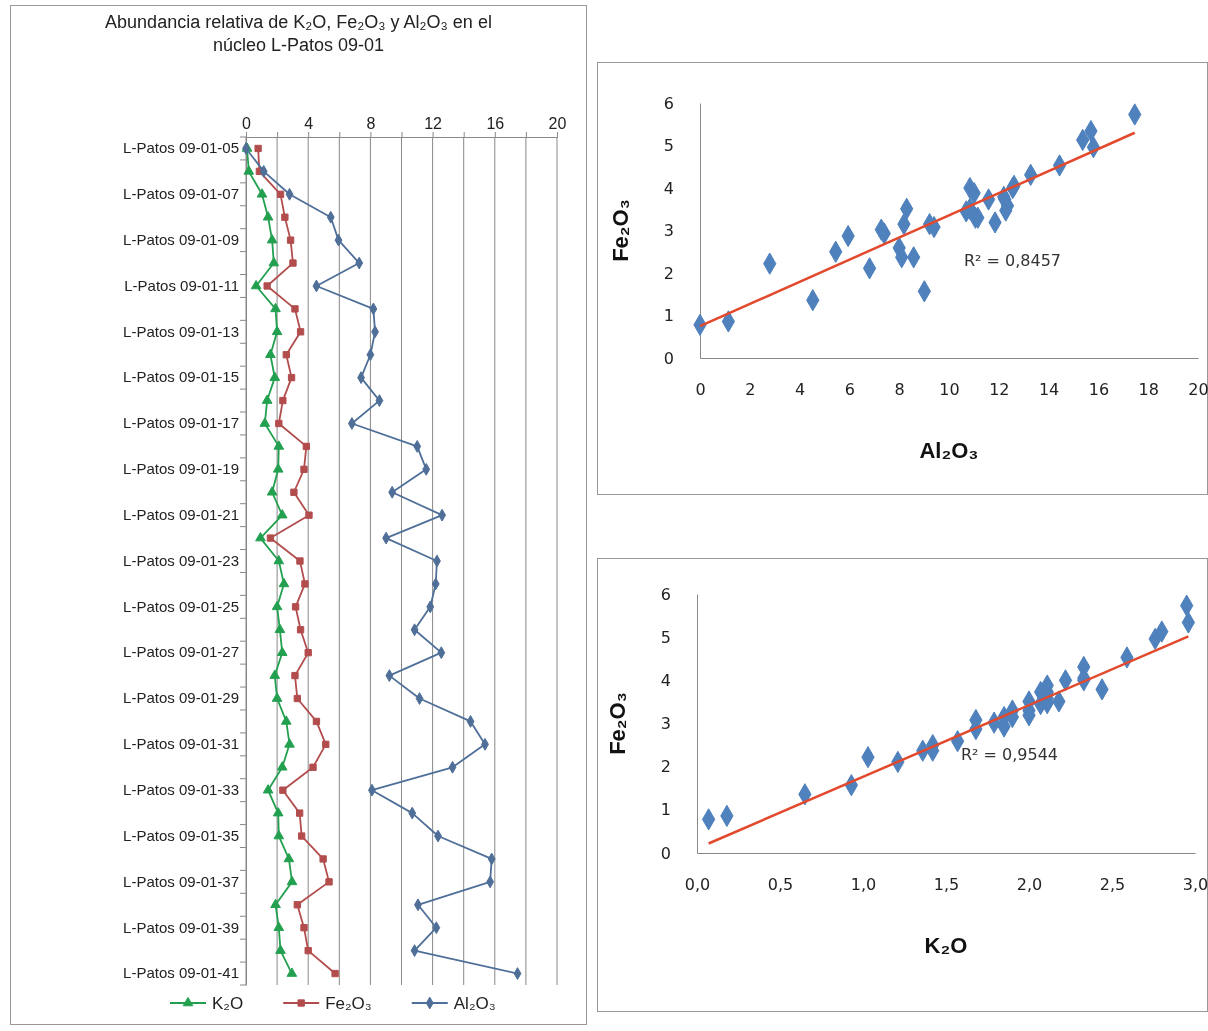 The width and height of the screenshot is (1208, 1031). I want to click on legend-label: Fe₂O₃, so click(348, 1003).